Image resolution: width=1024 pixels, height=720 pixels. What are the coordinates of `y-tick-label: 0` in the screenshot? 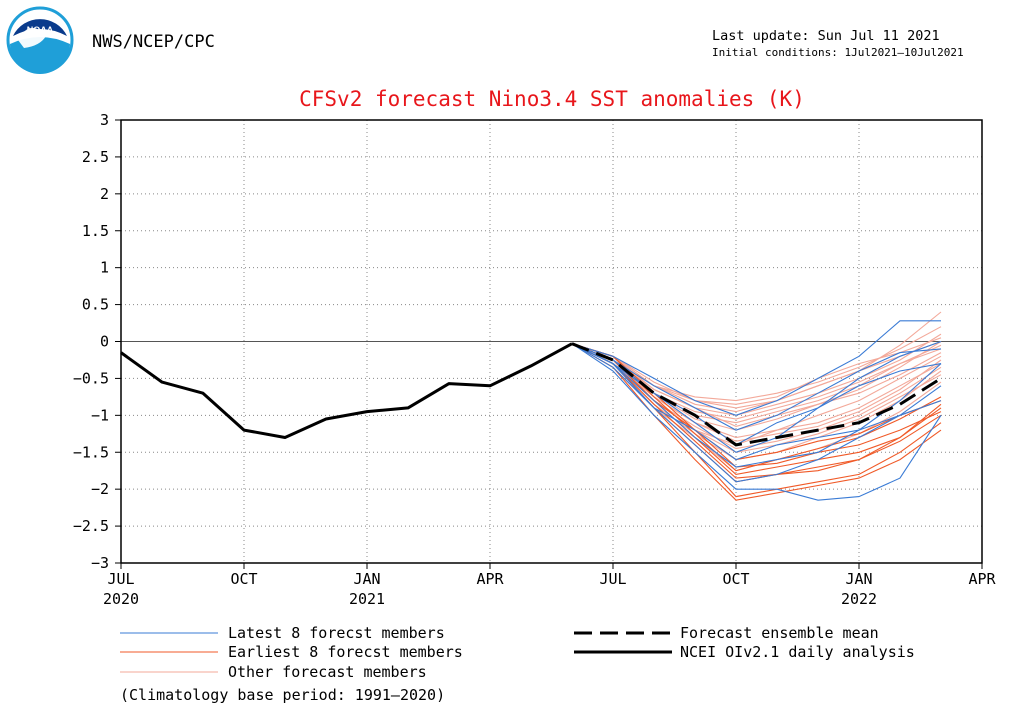 It's located at (104, 342).